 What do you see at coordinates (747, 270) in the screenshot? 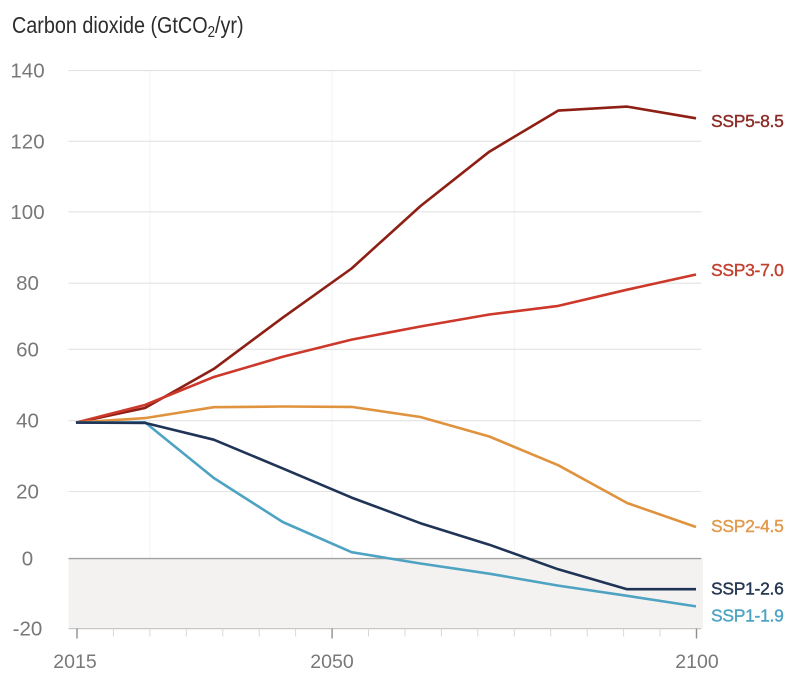
I see `svg-text: SSP3-7.0` at bounding box center [747, 270].